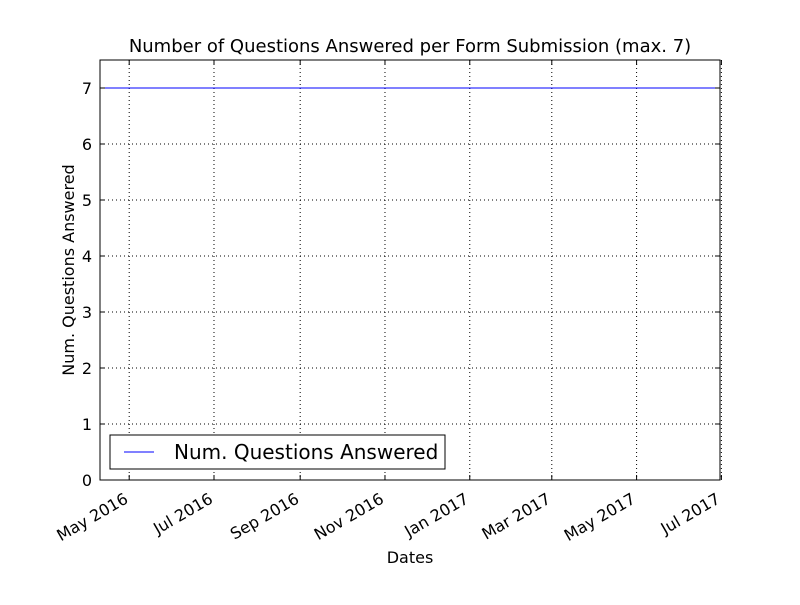 This screenshot has height=605, width=800. Describe the element at coordinates (87, 256) in the screenshot. I see `y-tick-label: 4` at that location.